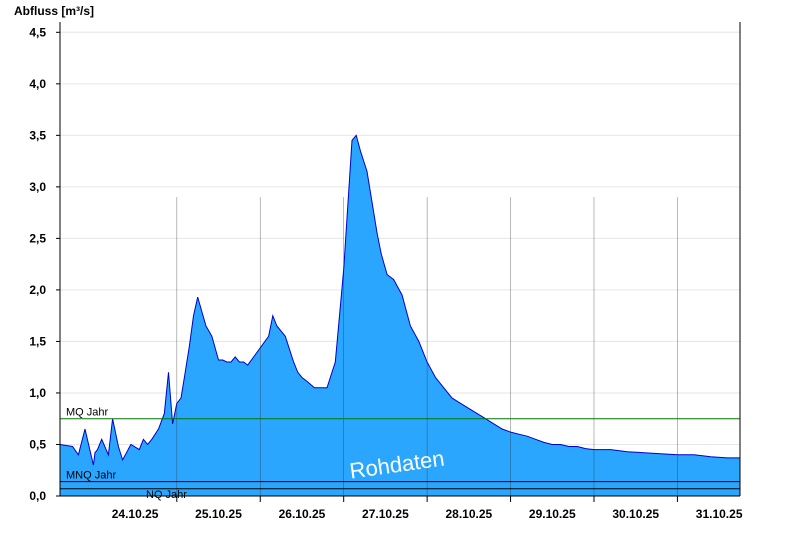 The width and height of the screenshot is (800, 550). I want to click on y-tick-label: 4,5, so click(37, 32).